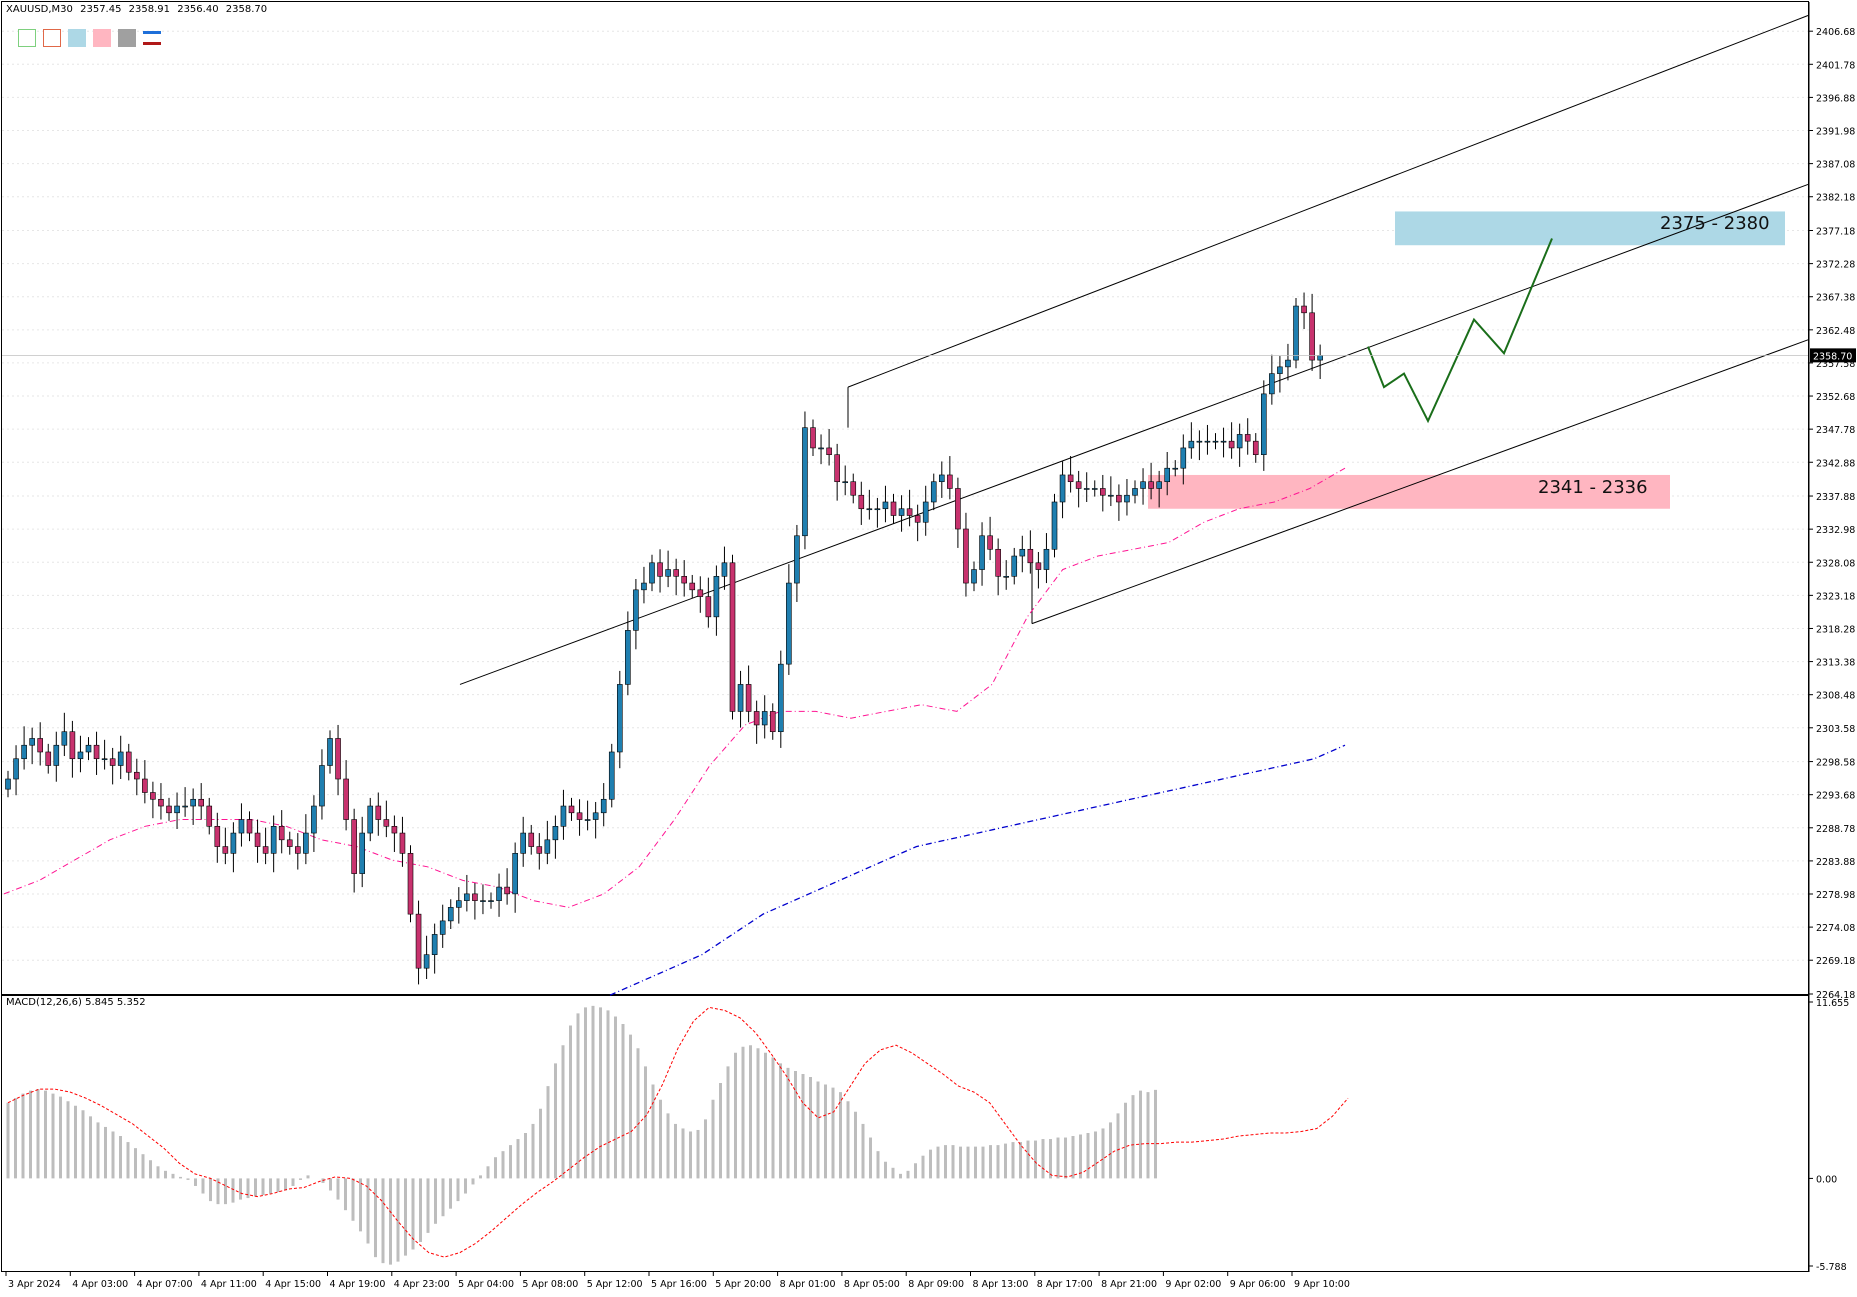  I want to click on rectangle-red-outline-icon, so click(52, 38).